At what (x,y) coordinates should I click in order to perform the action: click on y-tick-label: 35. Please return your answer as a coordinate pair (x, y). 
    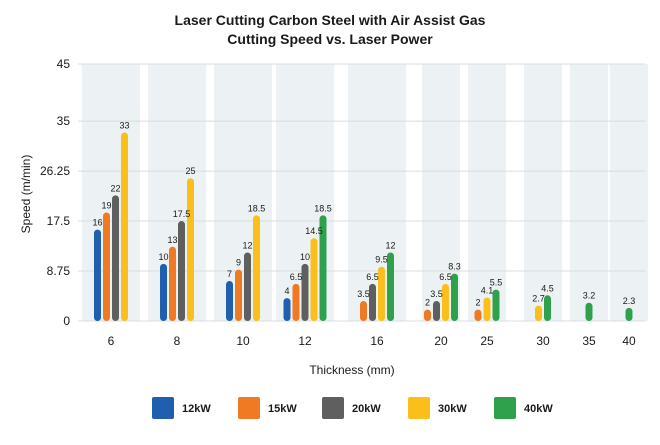
    Looking at the image, I should click on (64, 121).